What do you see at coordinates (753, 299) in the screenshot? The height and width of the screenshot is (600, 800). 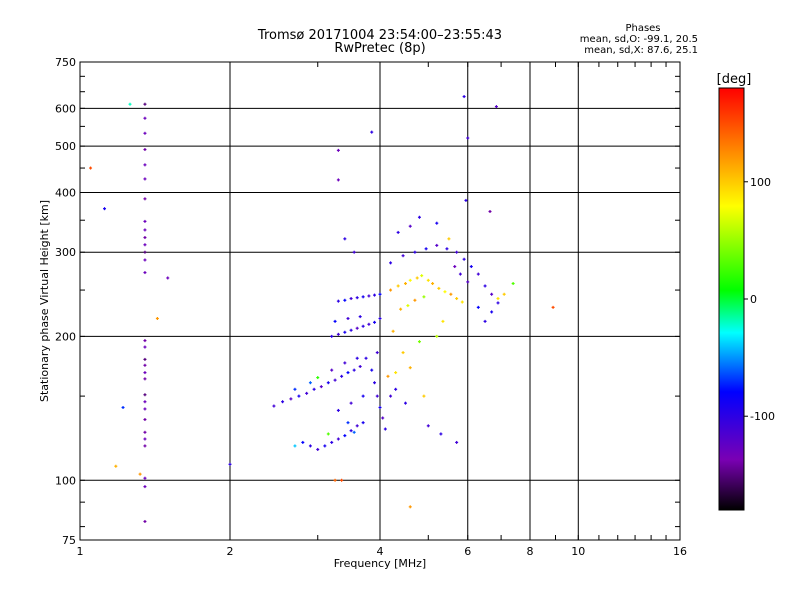 I see `colorbar-tick-label: 0` at bounding box center [753, 299].